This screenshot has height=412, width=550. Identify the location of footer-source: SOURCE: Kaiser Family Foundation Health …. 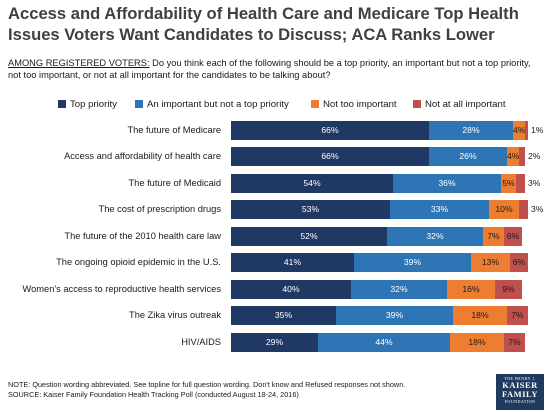
(153, 394).